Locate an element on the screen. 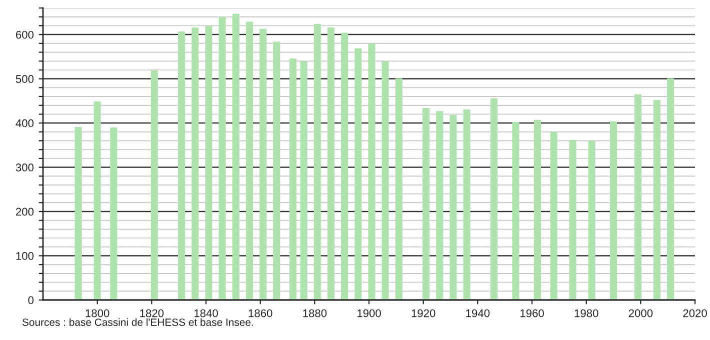 This screenshot has width=710, height=340. x-tick-label: 2000 is located at coordinates (640, 313).